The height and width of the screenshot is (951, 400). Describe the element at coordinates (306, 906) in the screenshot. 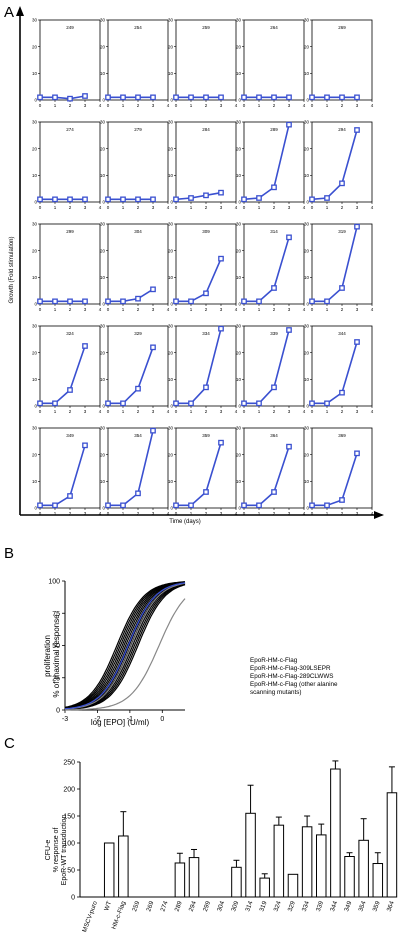

I see `x-tick-label: 334` at that location.